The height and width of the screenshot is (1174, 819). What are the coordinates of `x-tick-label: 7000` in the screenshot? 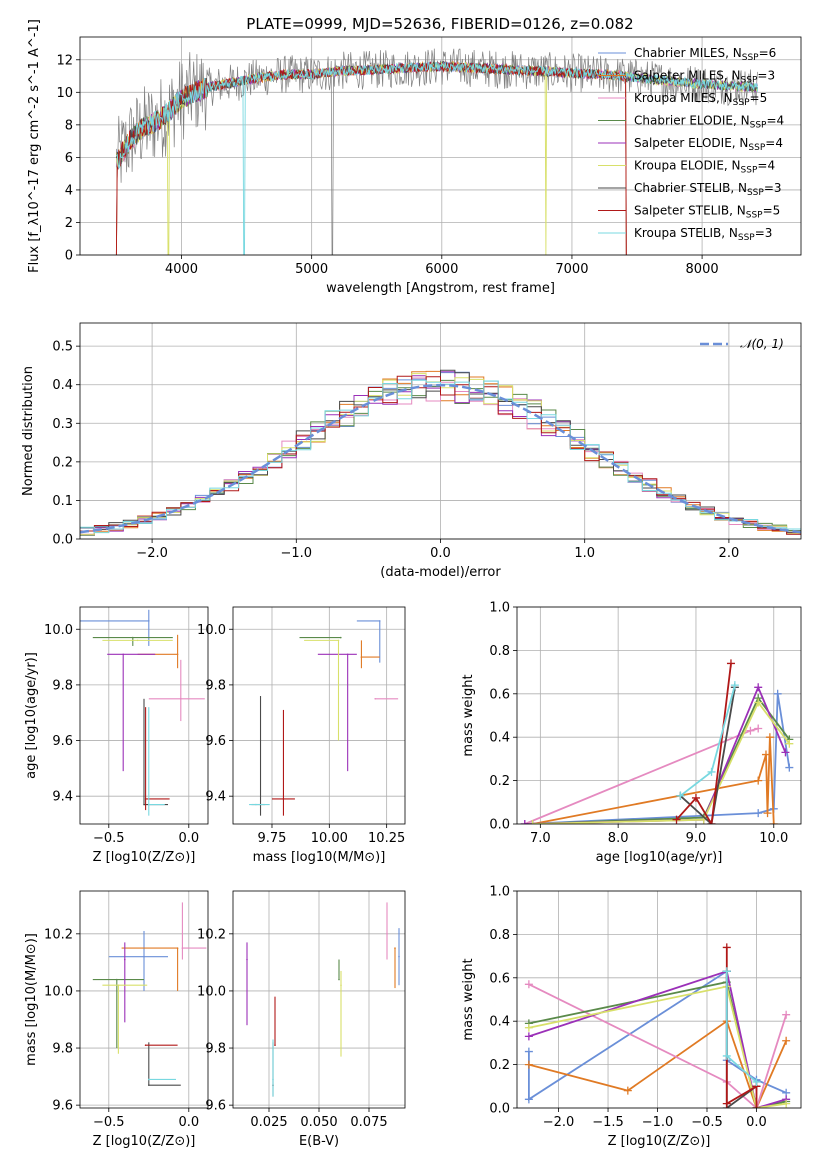 It's located at (571, 269).